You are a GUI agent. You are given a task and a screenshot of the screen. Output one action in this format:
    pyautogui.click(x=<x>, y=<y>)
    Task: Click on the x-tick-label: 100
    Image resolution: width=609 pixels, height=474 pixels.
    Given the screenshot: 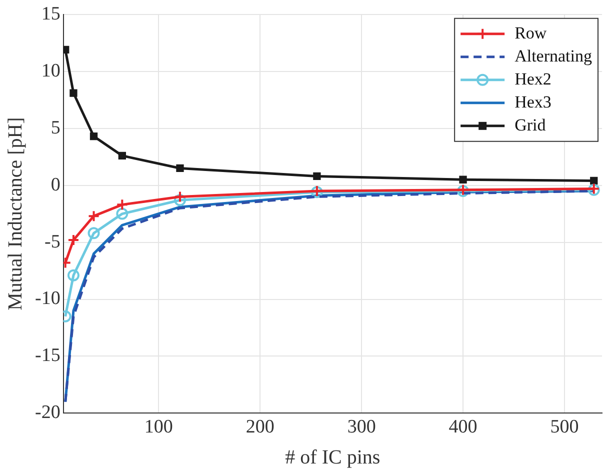 What is the action you would take?
    pyautogui.click(x=158, y=427)
    